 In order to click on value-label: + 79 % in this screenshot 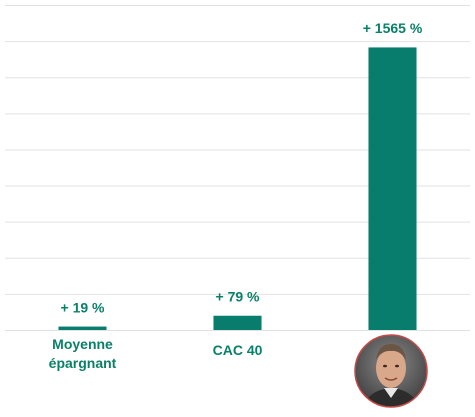, I will do `click(238, 296)`.